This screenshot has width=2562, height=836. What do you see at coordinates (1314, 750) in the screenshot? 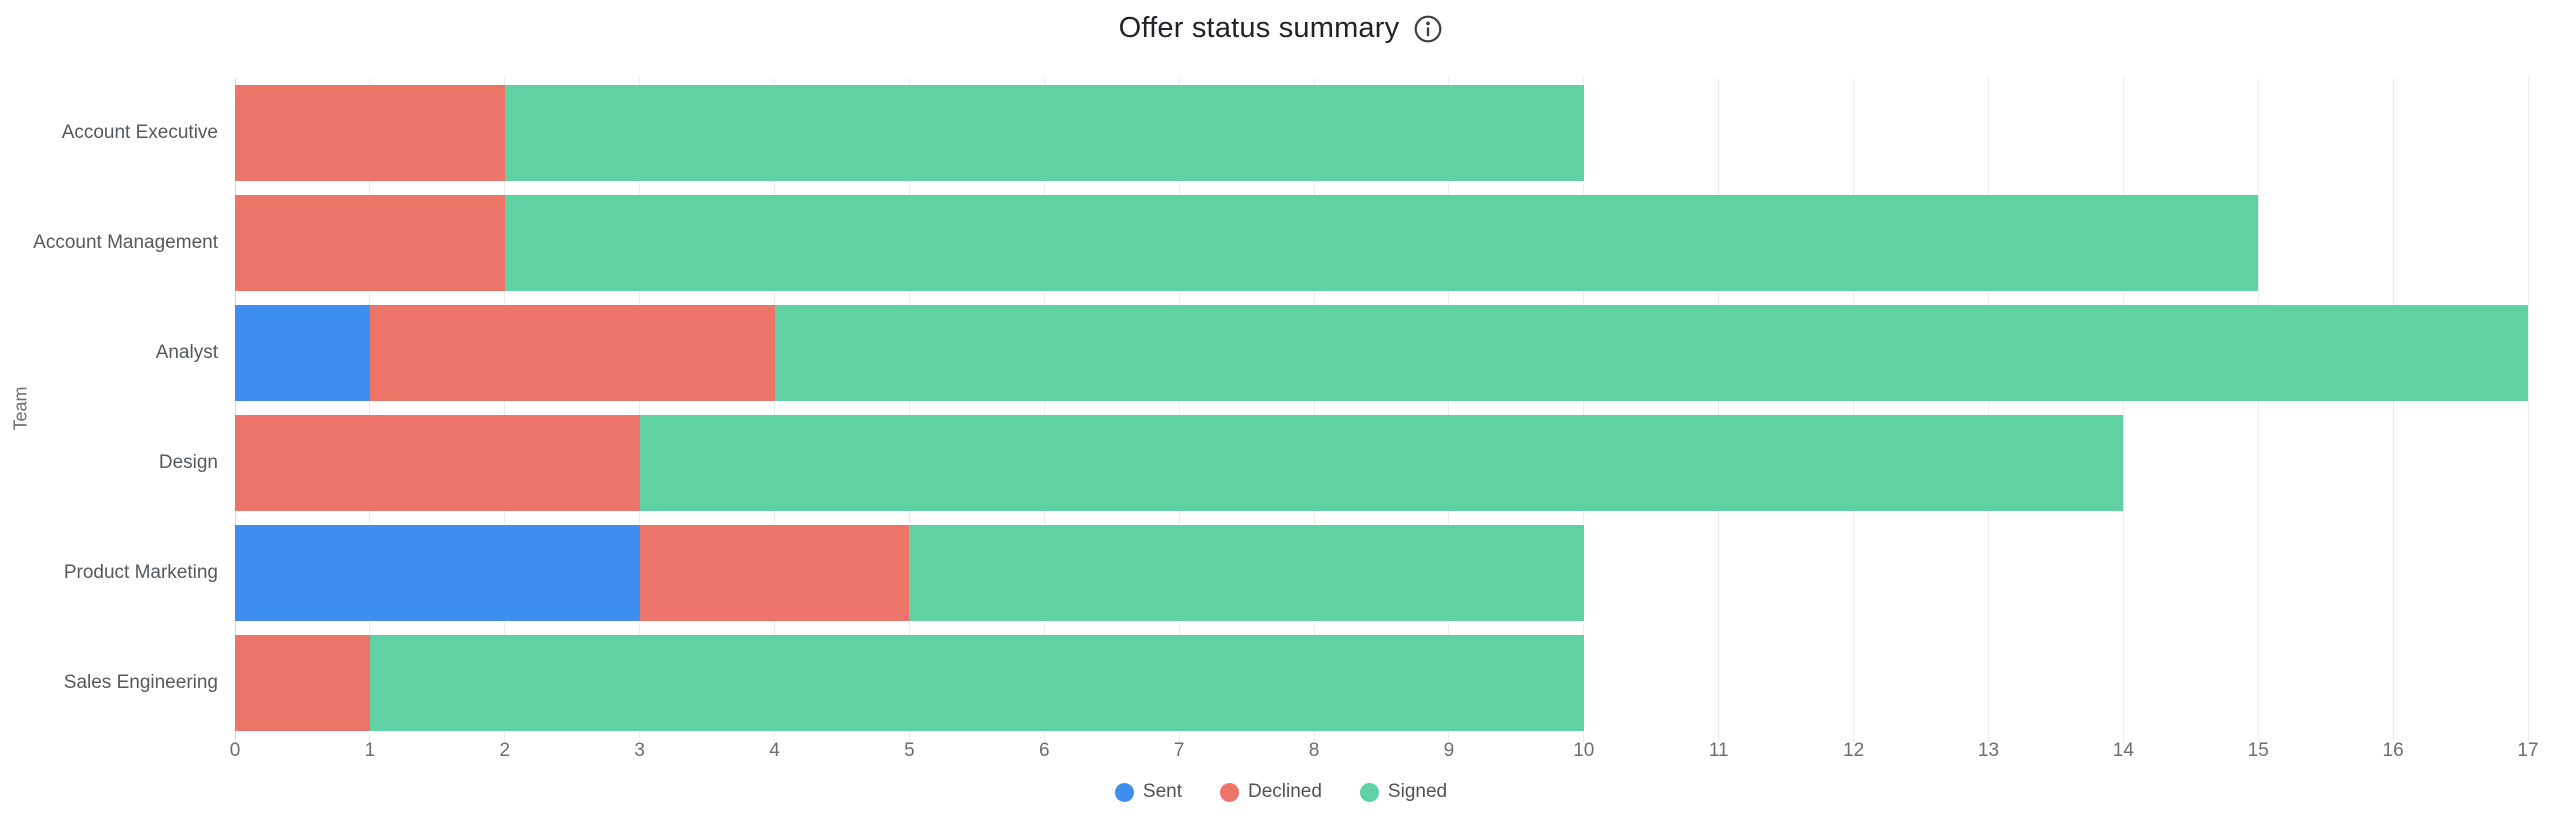
I see `x-tick-label: 8` at bounding box center [1314, 750].